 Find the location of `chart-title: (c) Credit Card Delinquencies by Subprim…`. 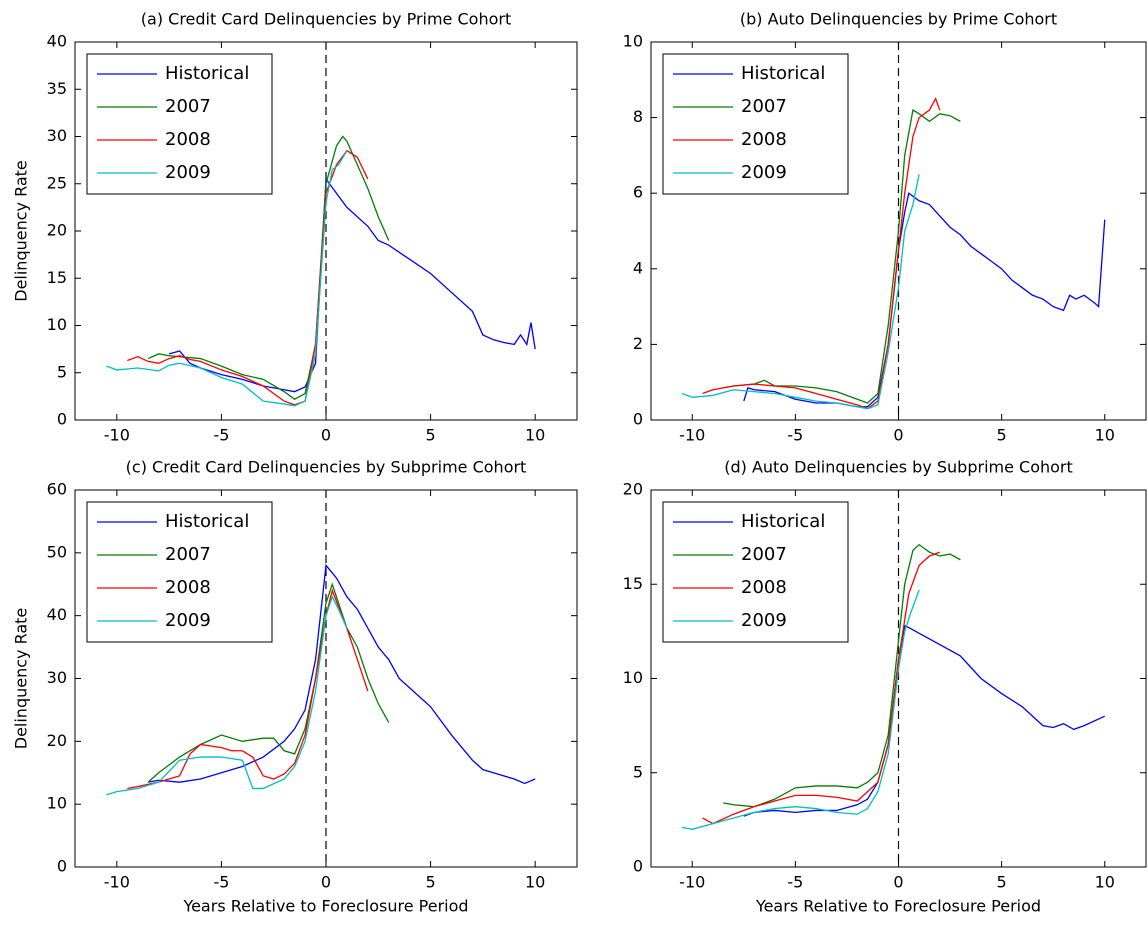

chart-title: (c) Credit Card Delinquencies by Subprim… is located at coordinates (326, 467).